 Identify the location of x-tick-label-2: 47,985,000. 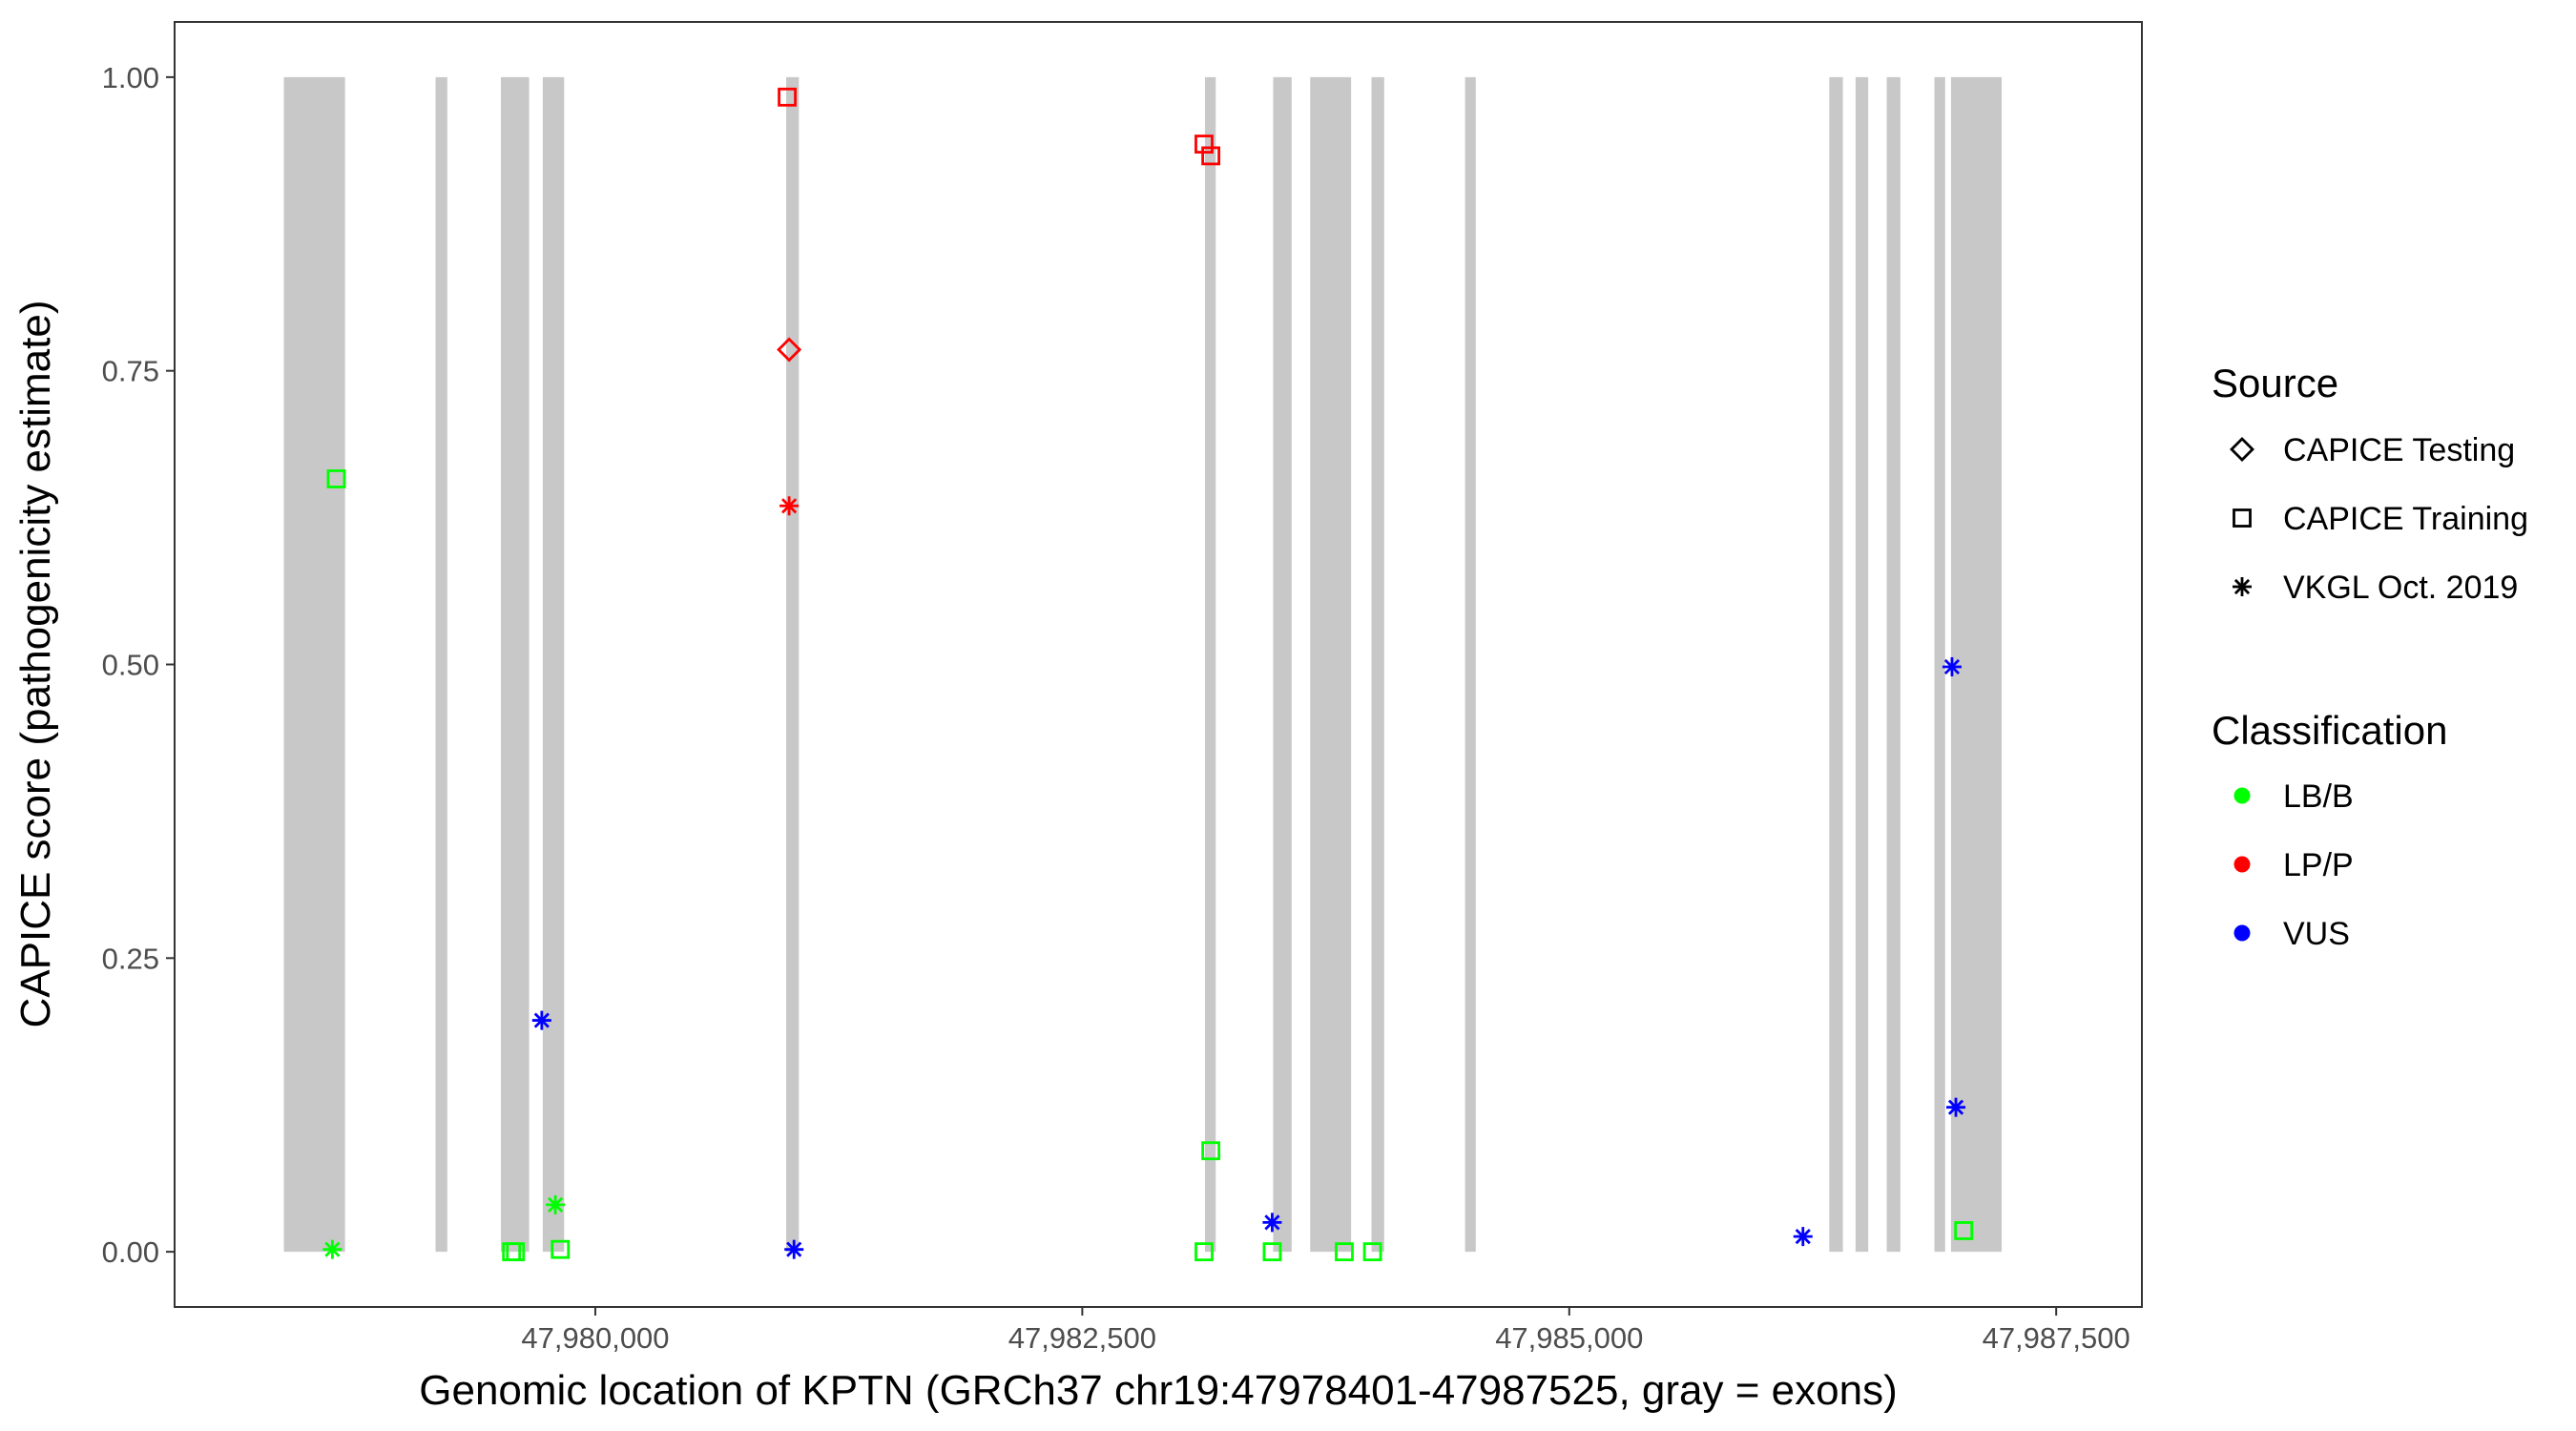
(1569, 1338).